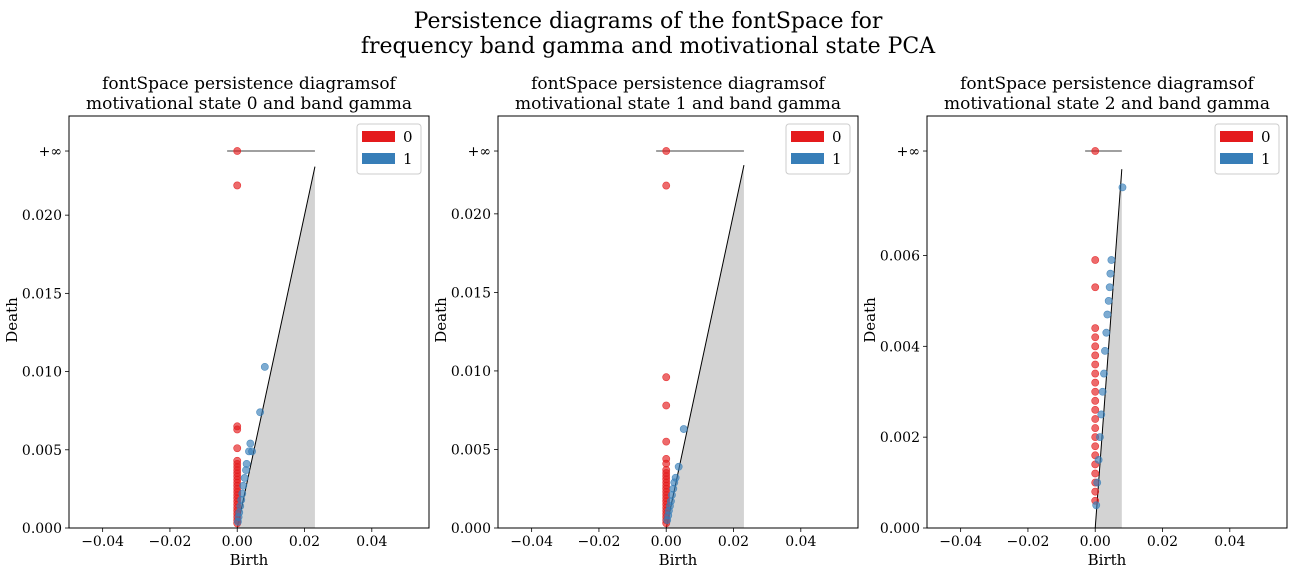  Describe the element at coordinates (598, 542) in the screenshot. I see `x-tick-label: −0.02` at that location.